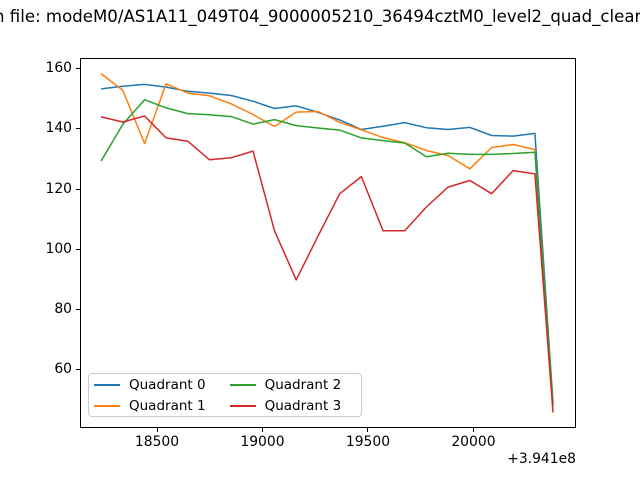 Image resolution: width=640 pixels, height=480 pixels. I want to click on y-tick-label: 140, so click(58, 128).